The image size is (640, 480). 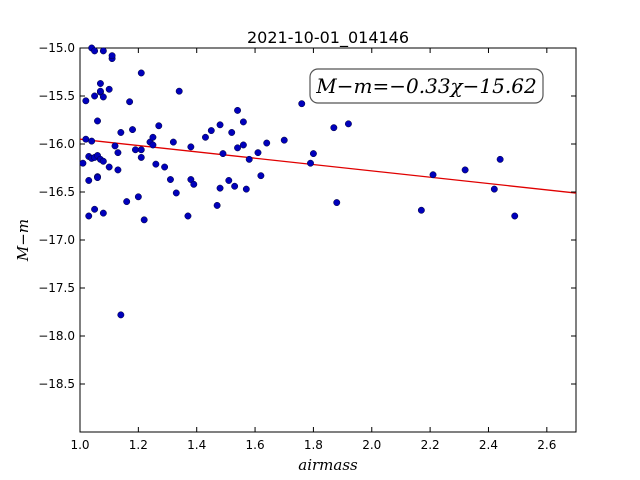 I want to click on y-tick-label: −17.0, so click(x=56, y=240).